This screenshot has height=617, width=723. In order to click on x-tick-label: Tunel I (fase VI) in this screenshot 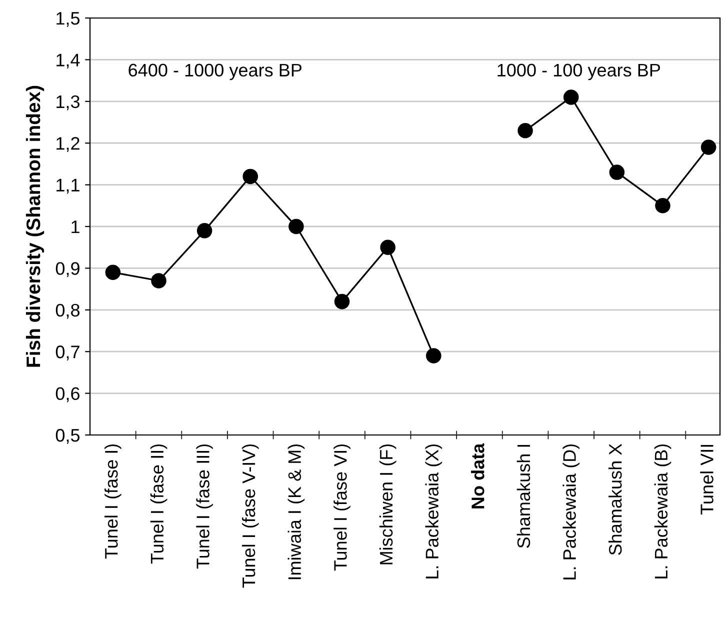, I will do `click(342, 507)`.